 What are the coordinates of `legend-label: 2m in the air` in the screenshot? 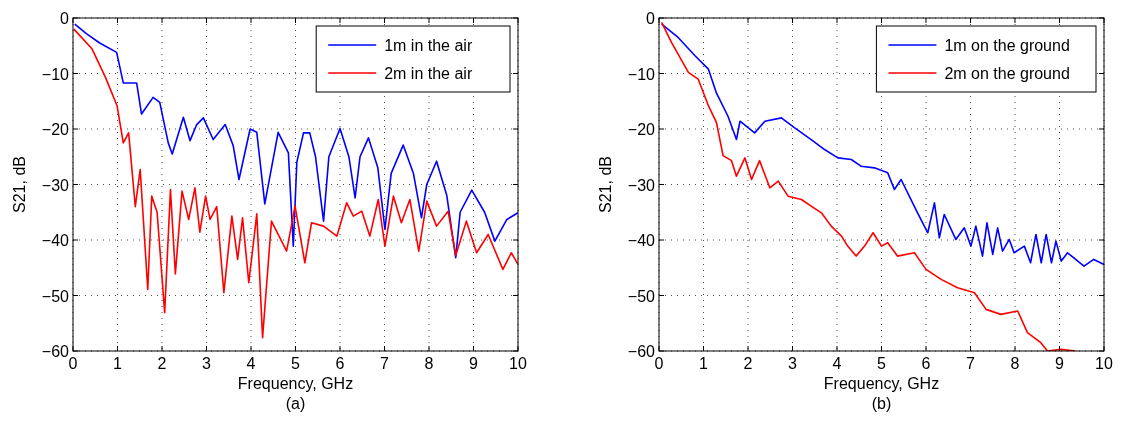 It's located at (428, 73).